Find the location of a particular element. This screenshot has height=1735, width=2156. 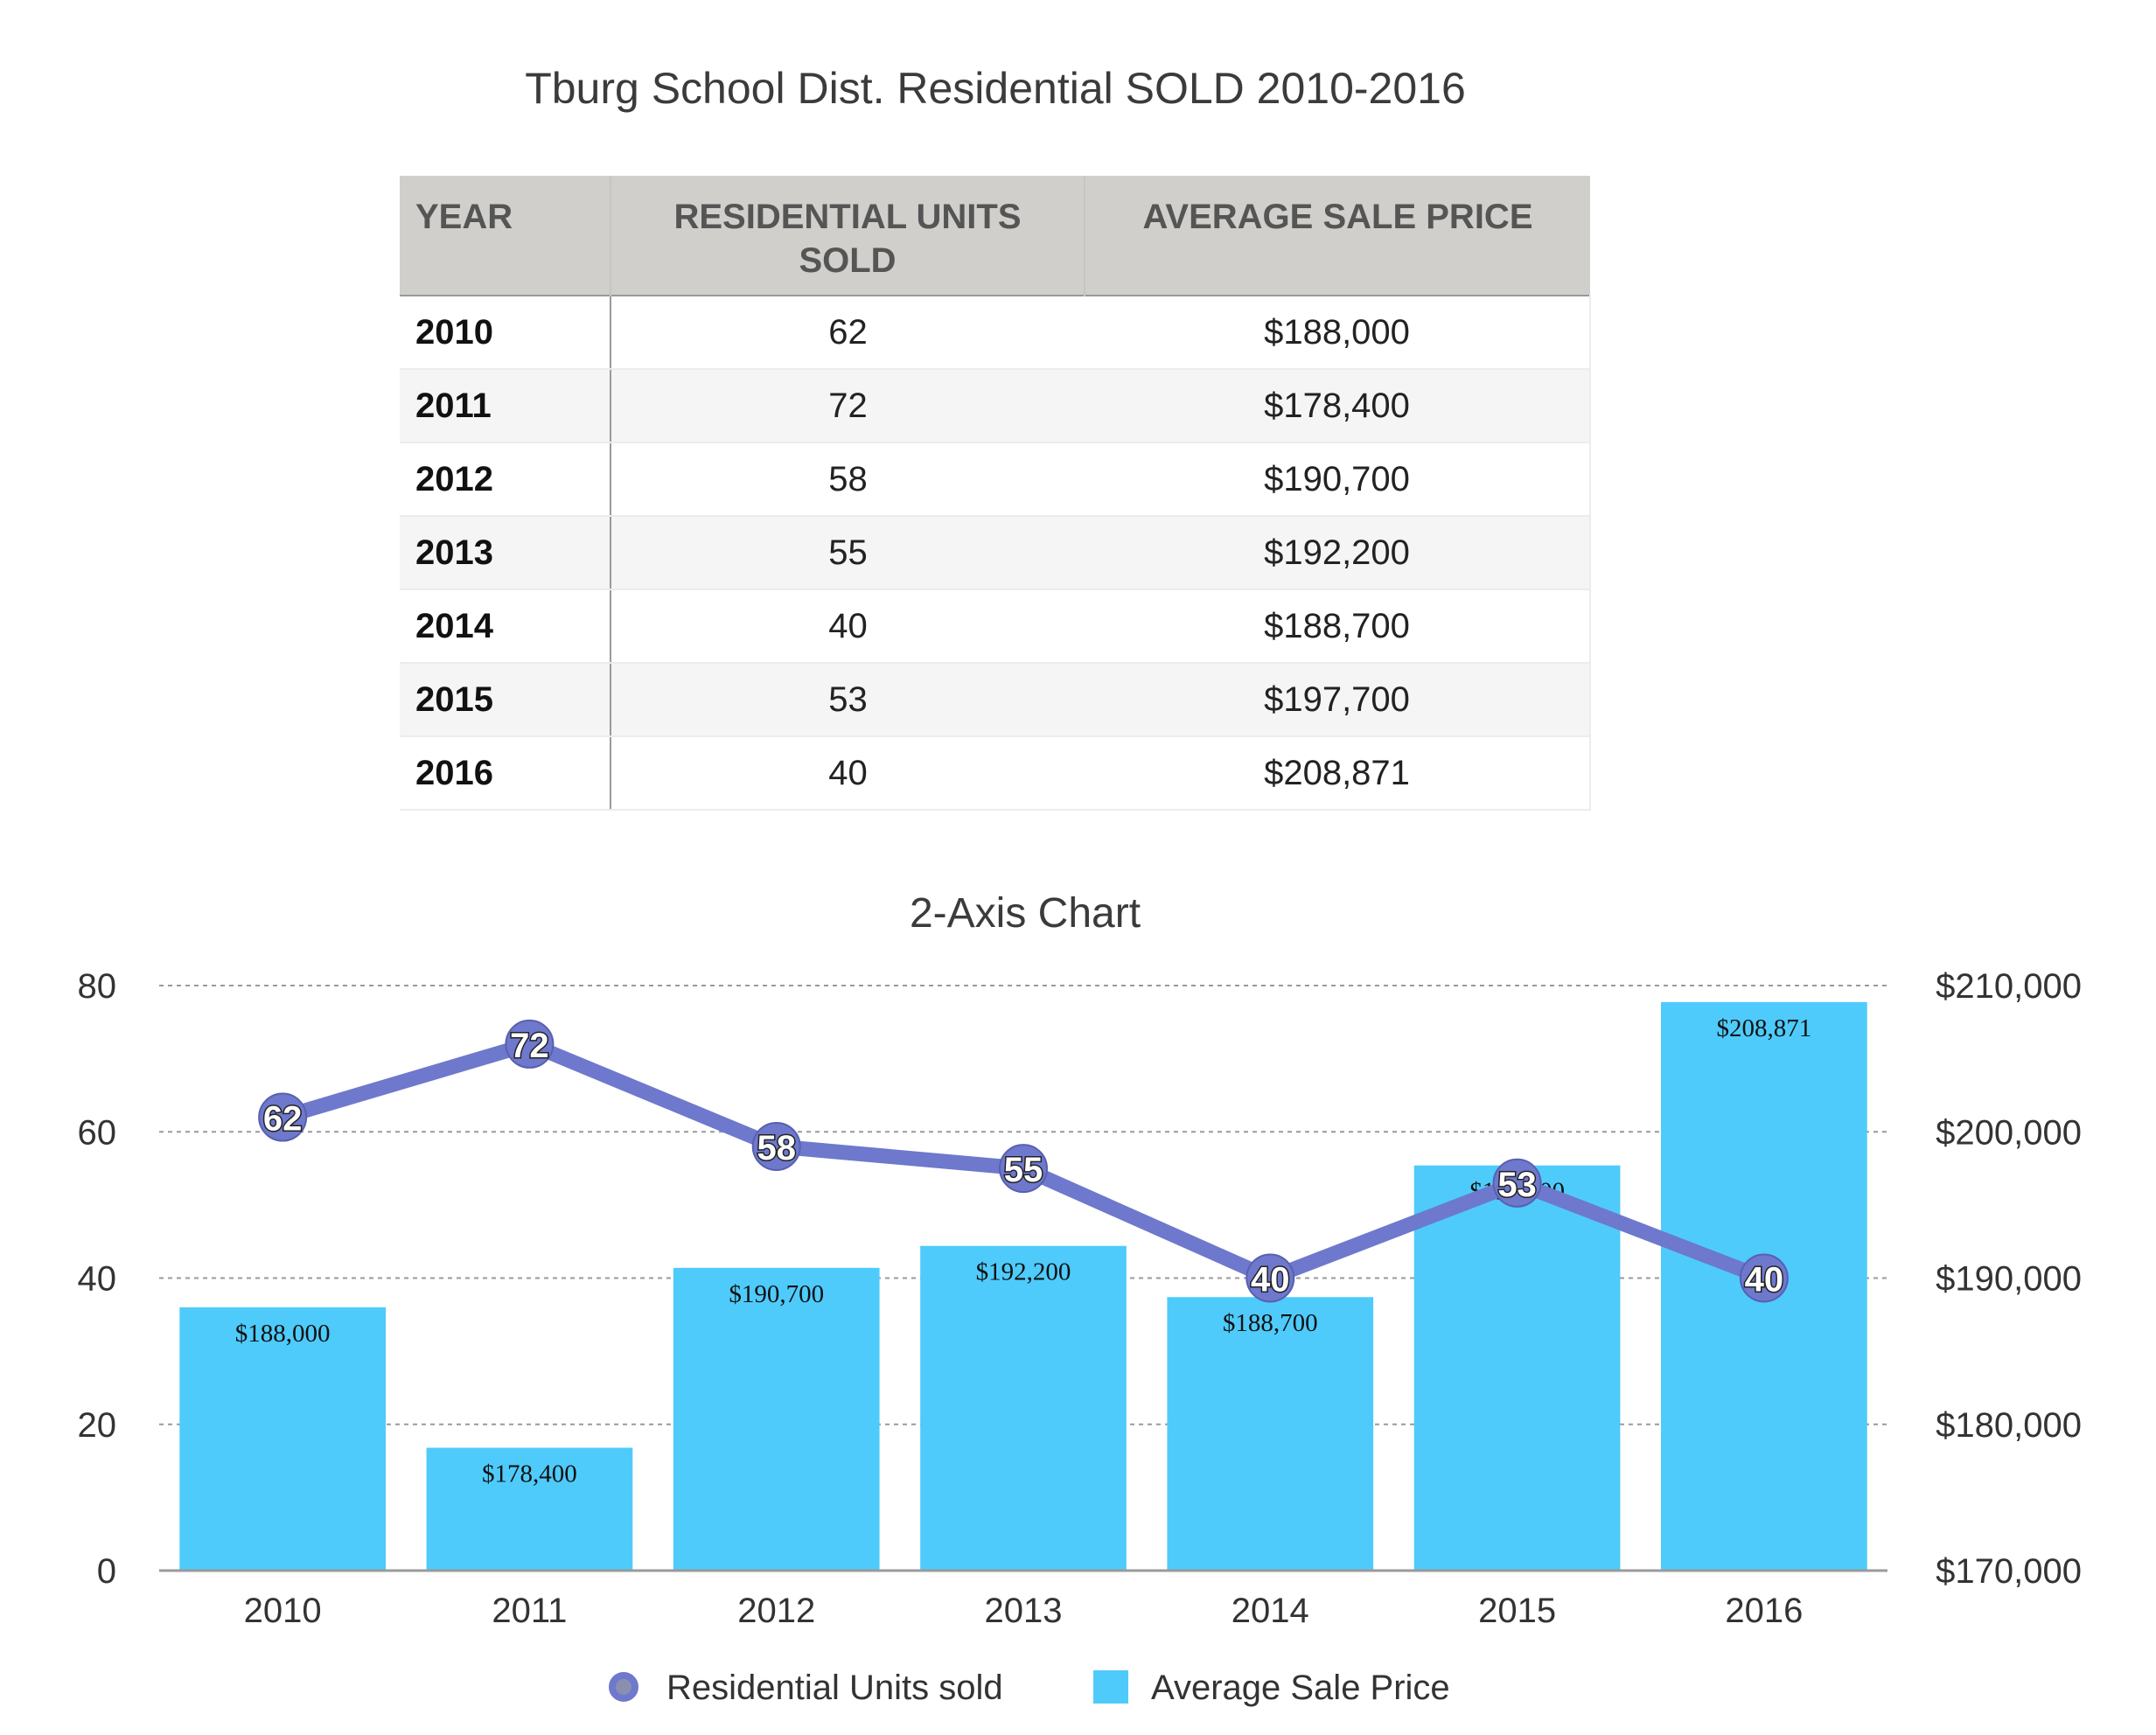

cell-units: 53 is located at coordinates (848, 700).